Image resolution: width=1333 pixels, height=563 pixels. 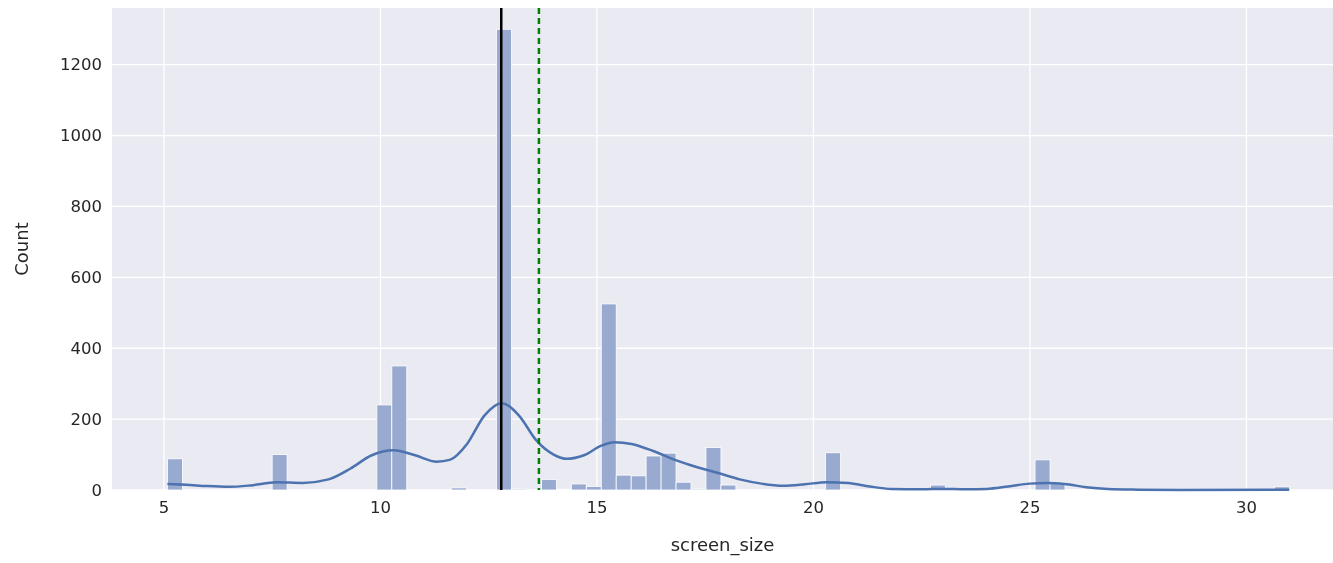 I want to click on x-tick-label: 25, so click(x=1030, y=507).